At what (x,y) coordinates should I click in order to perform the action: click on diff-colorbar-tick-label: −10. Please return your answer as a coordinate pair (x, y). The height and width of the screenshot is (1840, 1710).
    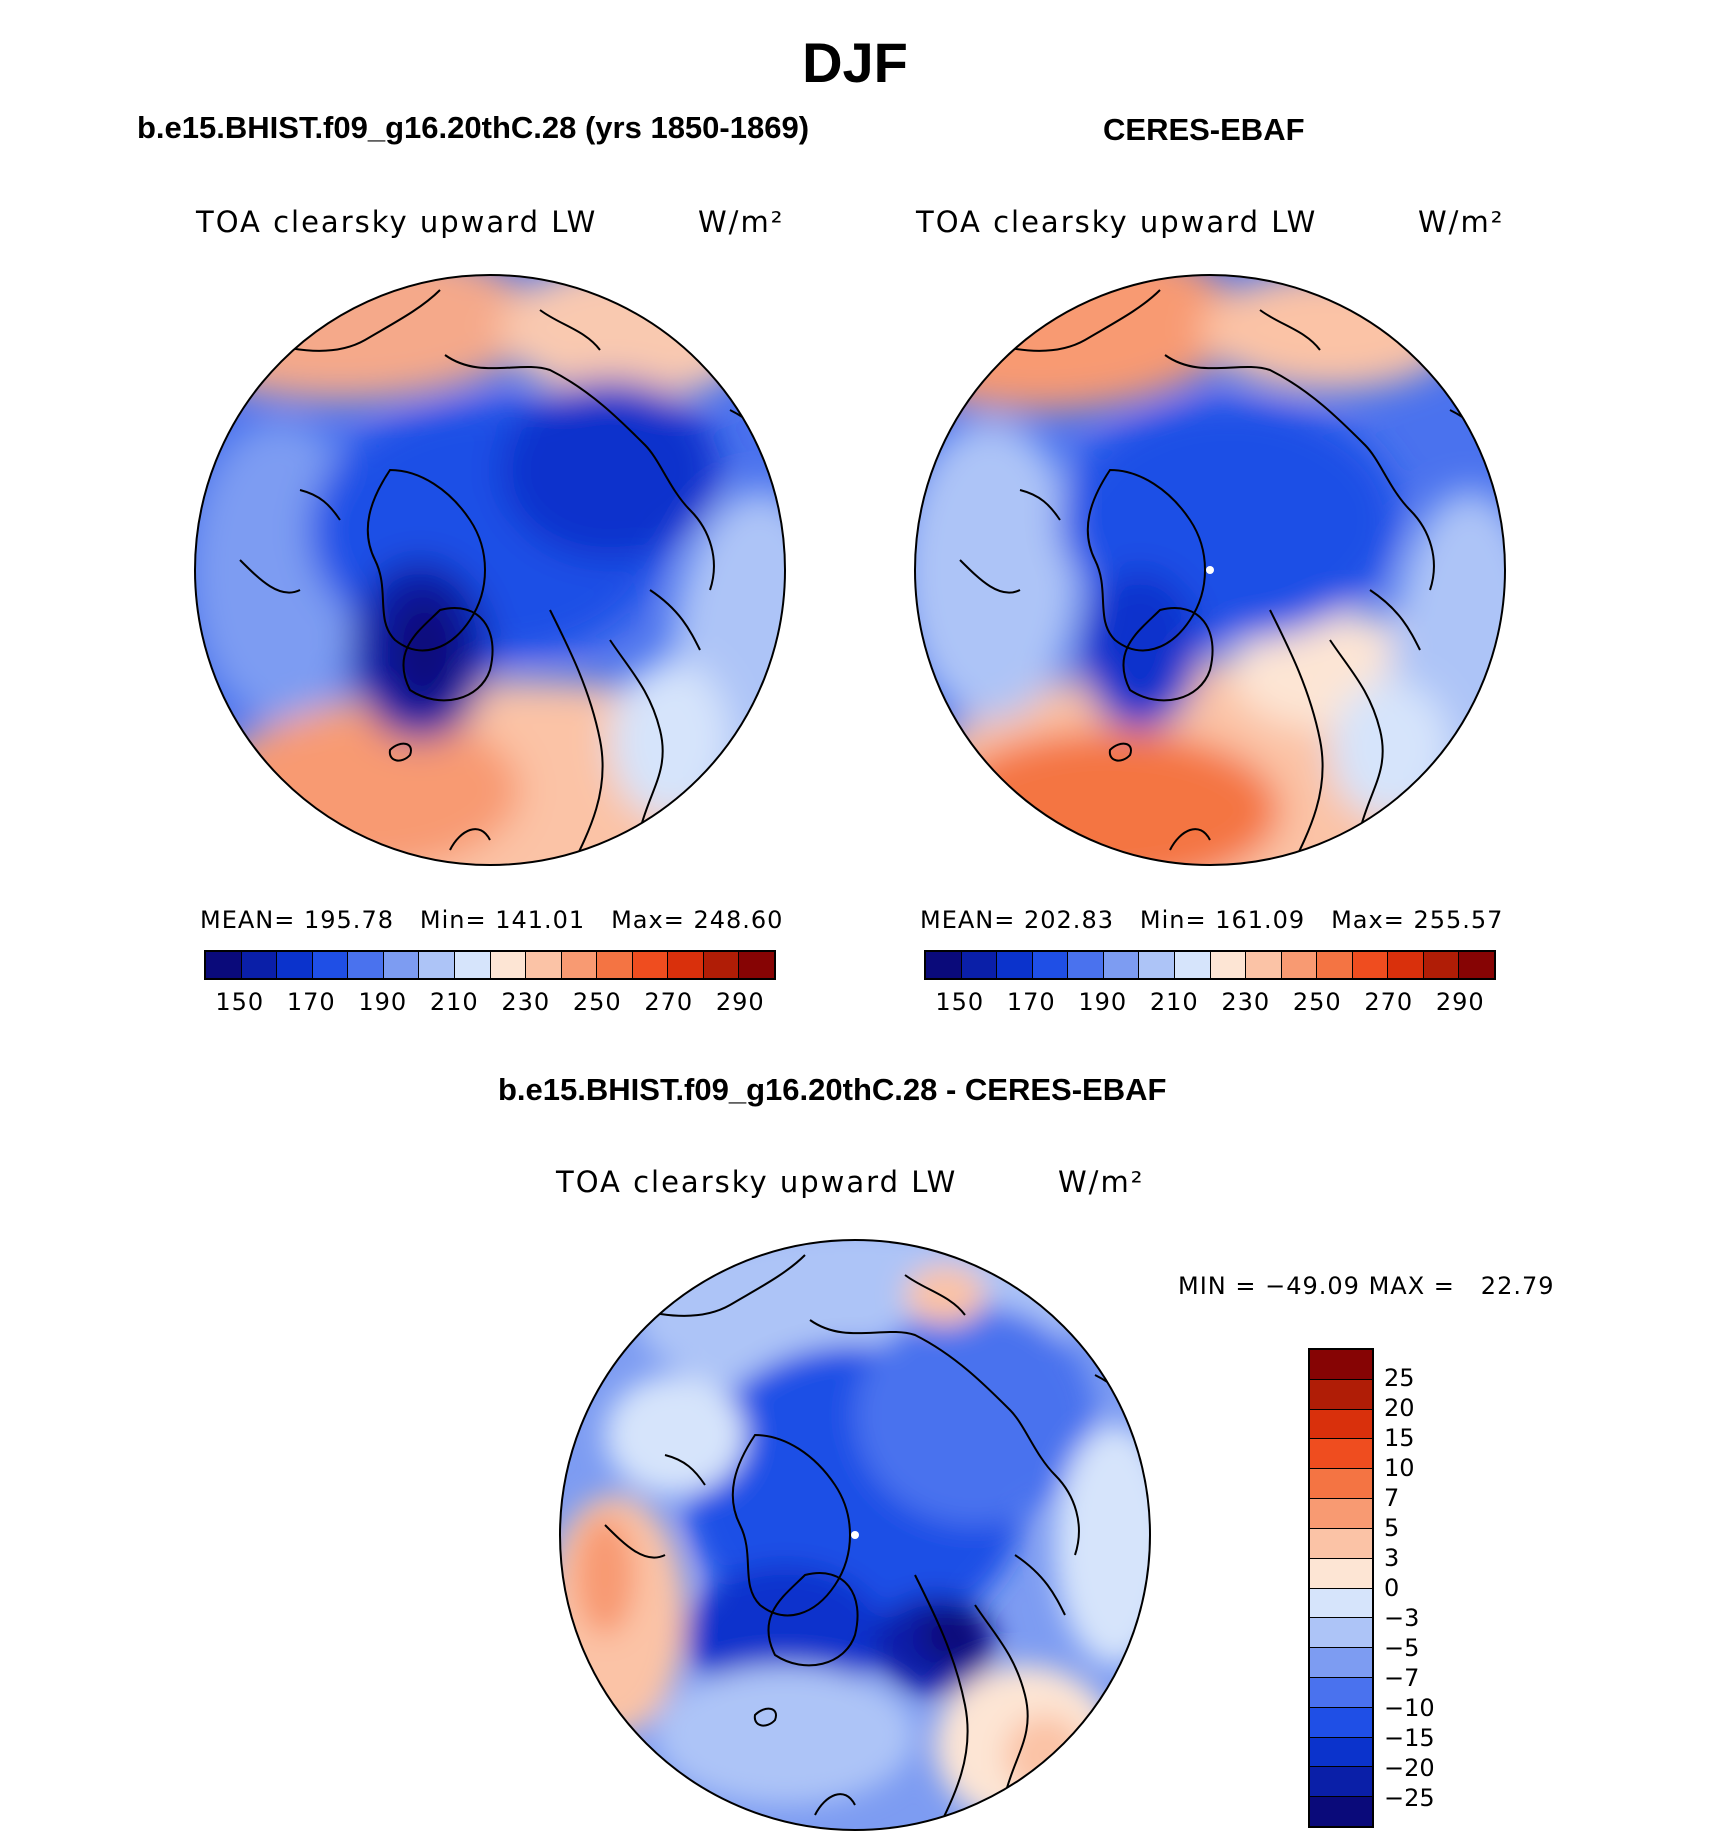
    Looking at the image, I should click on (1409, 1708).